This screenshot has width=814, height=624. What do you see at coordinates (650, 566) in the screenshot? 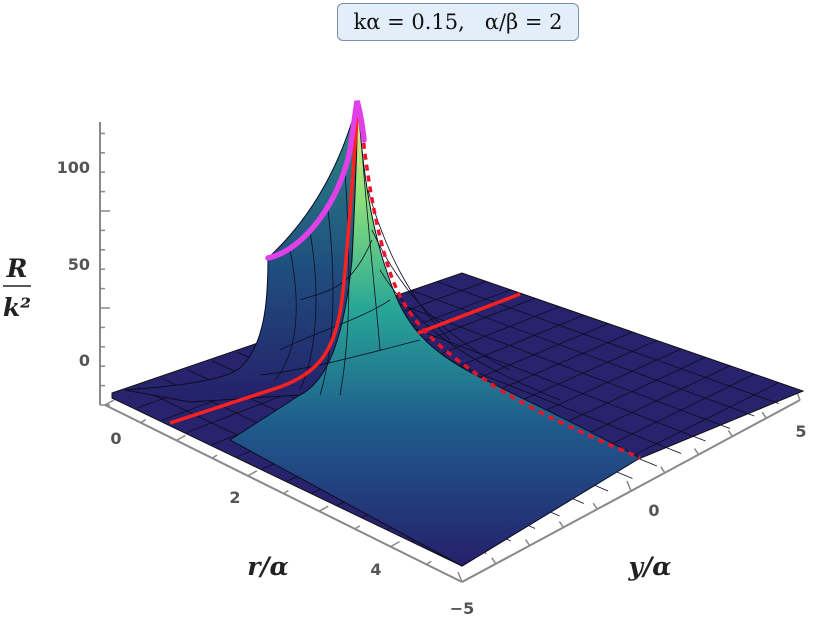
I see `y-axis-label: y/α` at bounding box center [650, 566].